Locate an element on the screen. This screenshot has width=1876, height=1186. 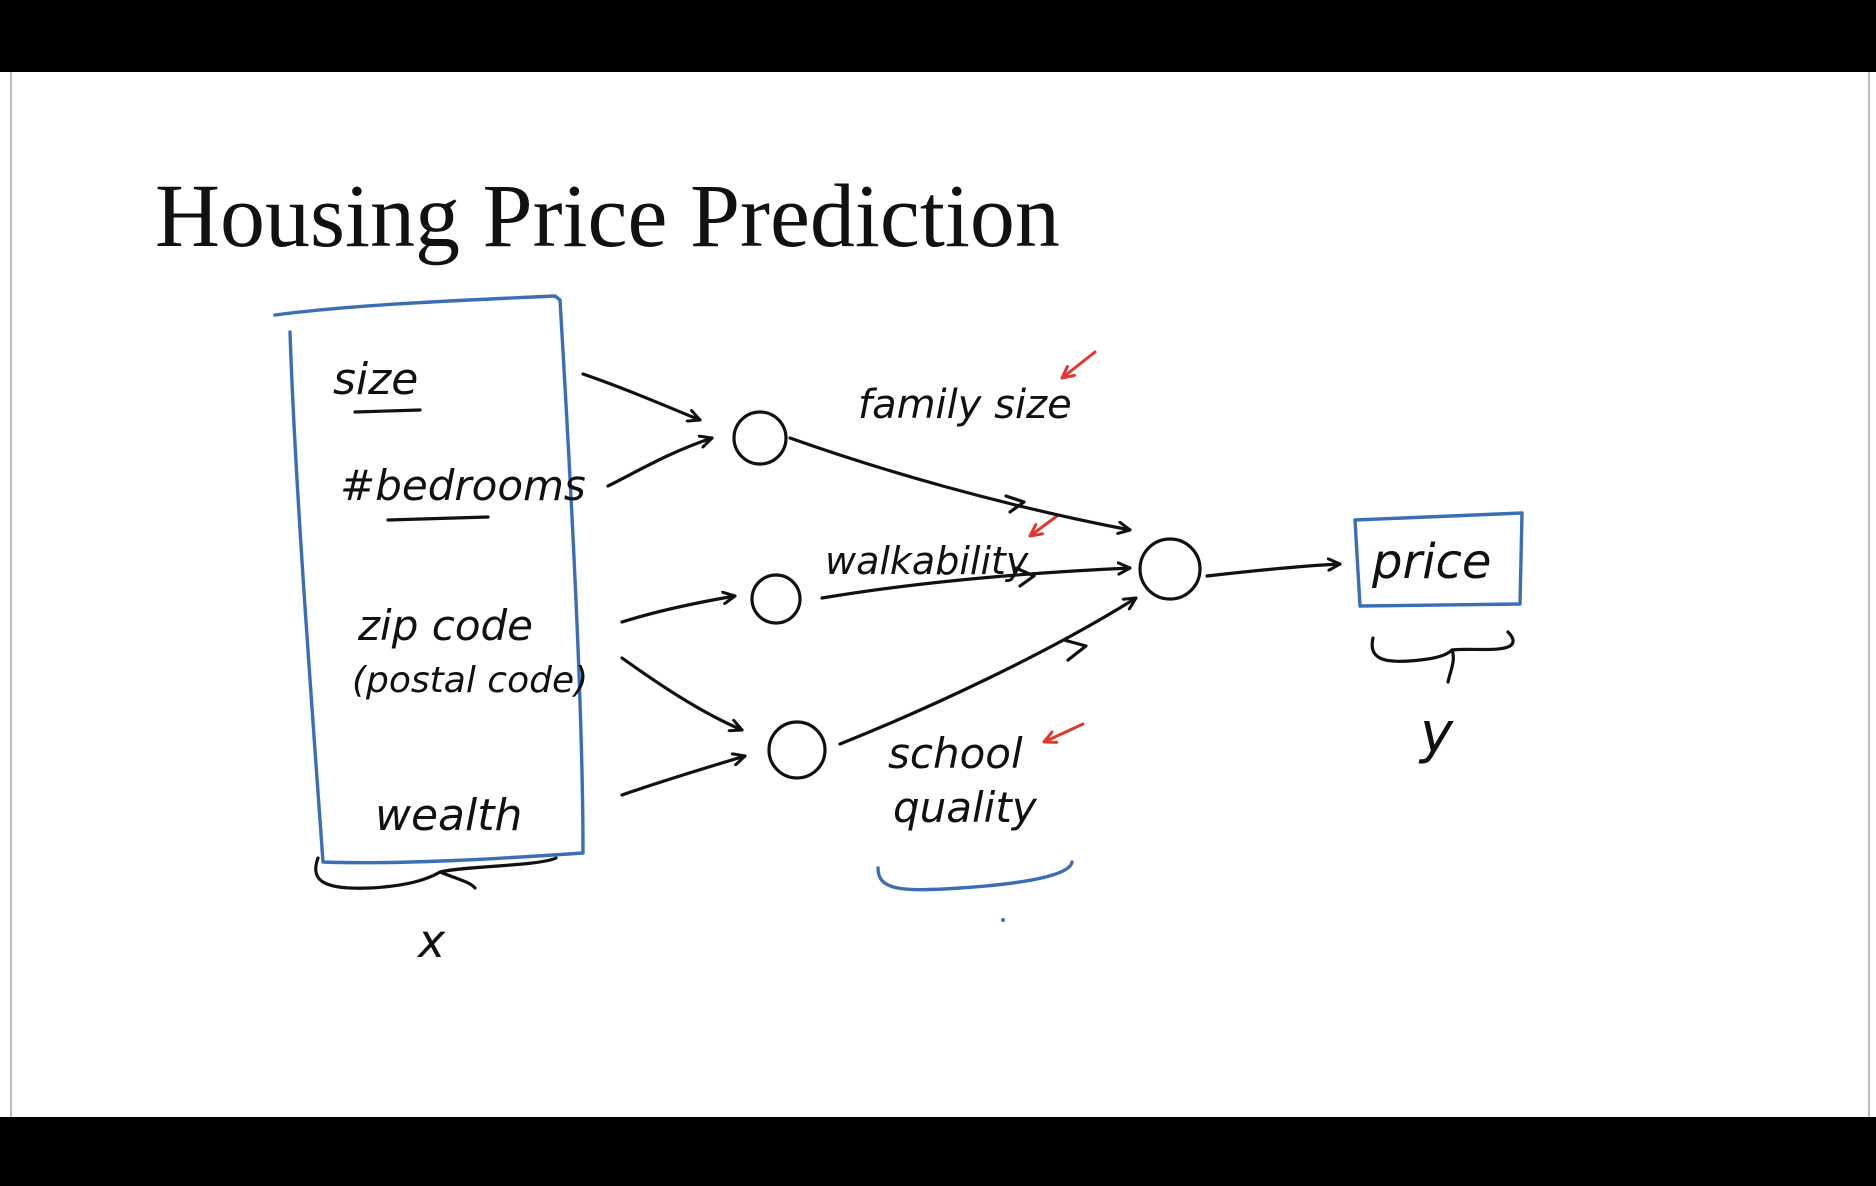
red-arrow-school-quality is located at coordinates (1064, 732).